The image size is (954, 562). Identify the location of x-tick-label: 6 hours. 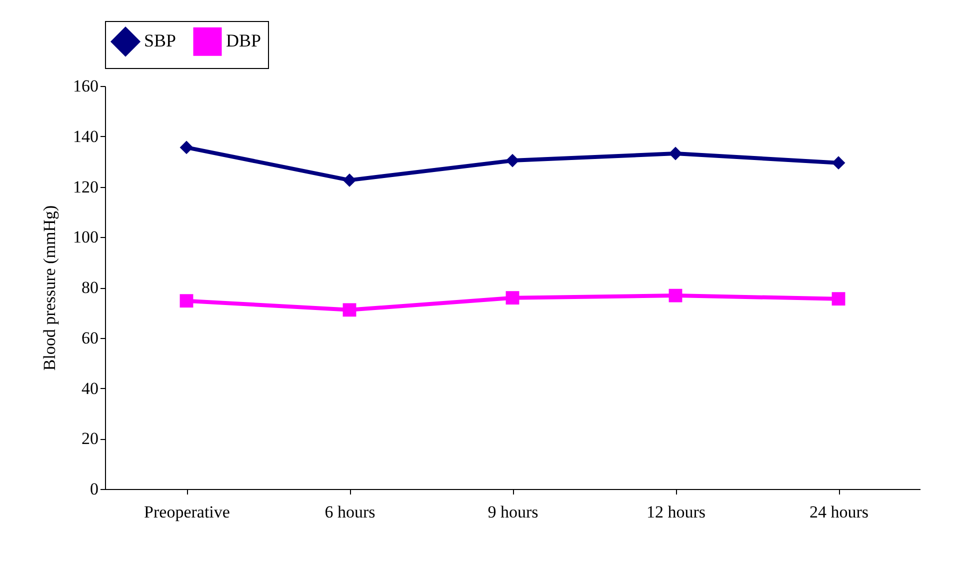
(350, 512).